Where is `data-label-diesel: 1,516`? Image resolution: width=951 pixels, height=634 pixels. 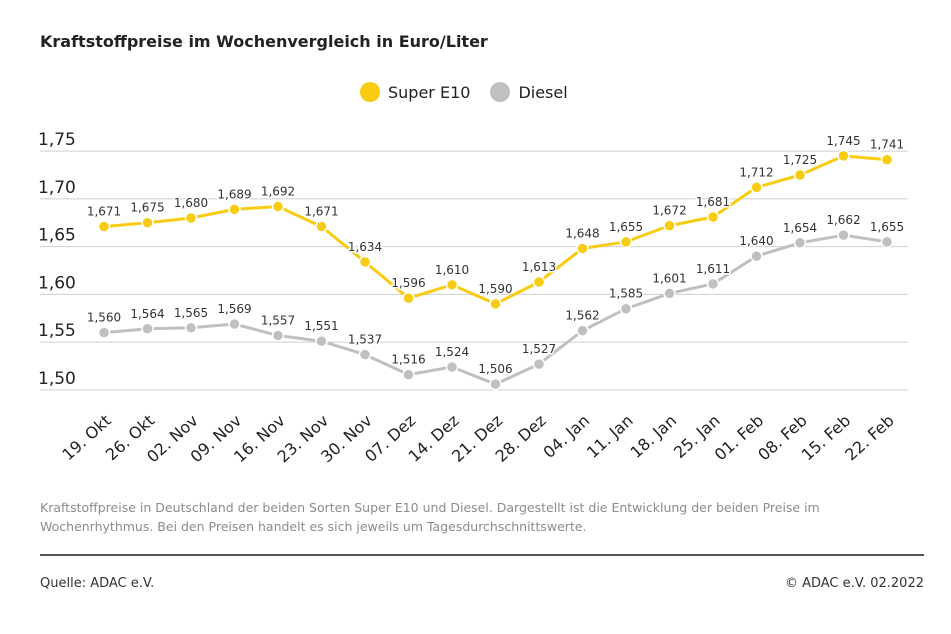
data-label-diesel: 1,516 is located at coordinates (408, 360).